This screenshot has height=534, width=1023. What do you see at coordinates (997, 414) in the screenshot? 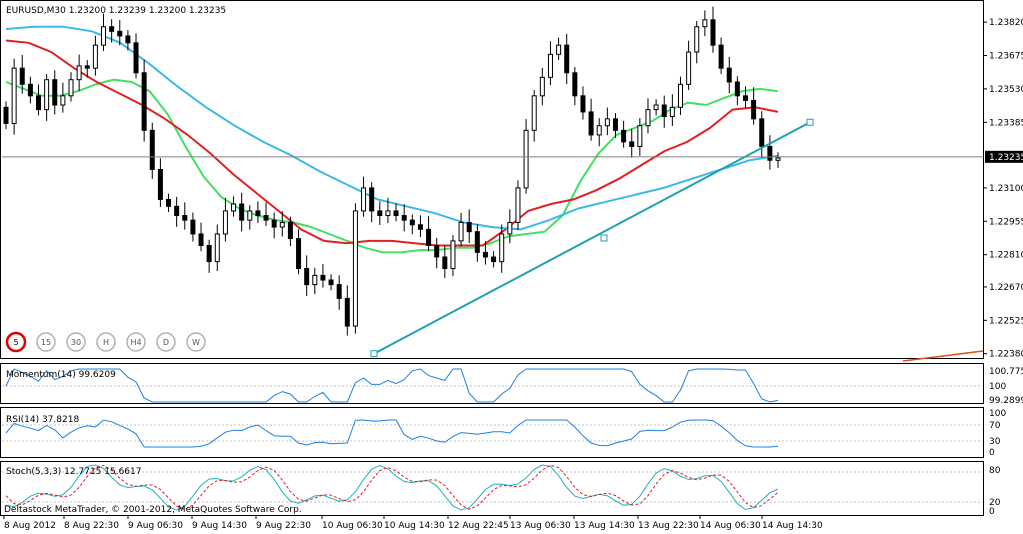
I see `rsi-tick-label: 100` at bounding box center [997, 414].